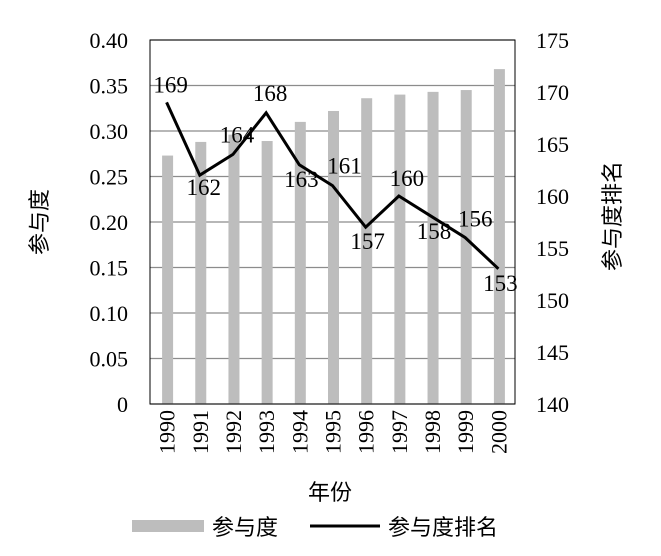  I want to click on x-tick-label: 1999, so click(465, 432).